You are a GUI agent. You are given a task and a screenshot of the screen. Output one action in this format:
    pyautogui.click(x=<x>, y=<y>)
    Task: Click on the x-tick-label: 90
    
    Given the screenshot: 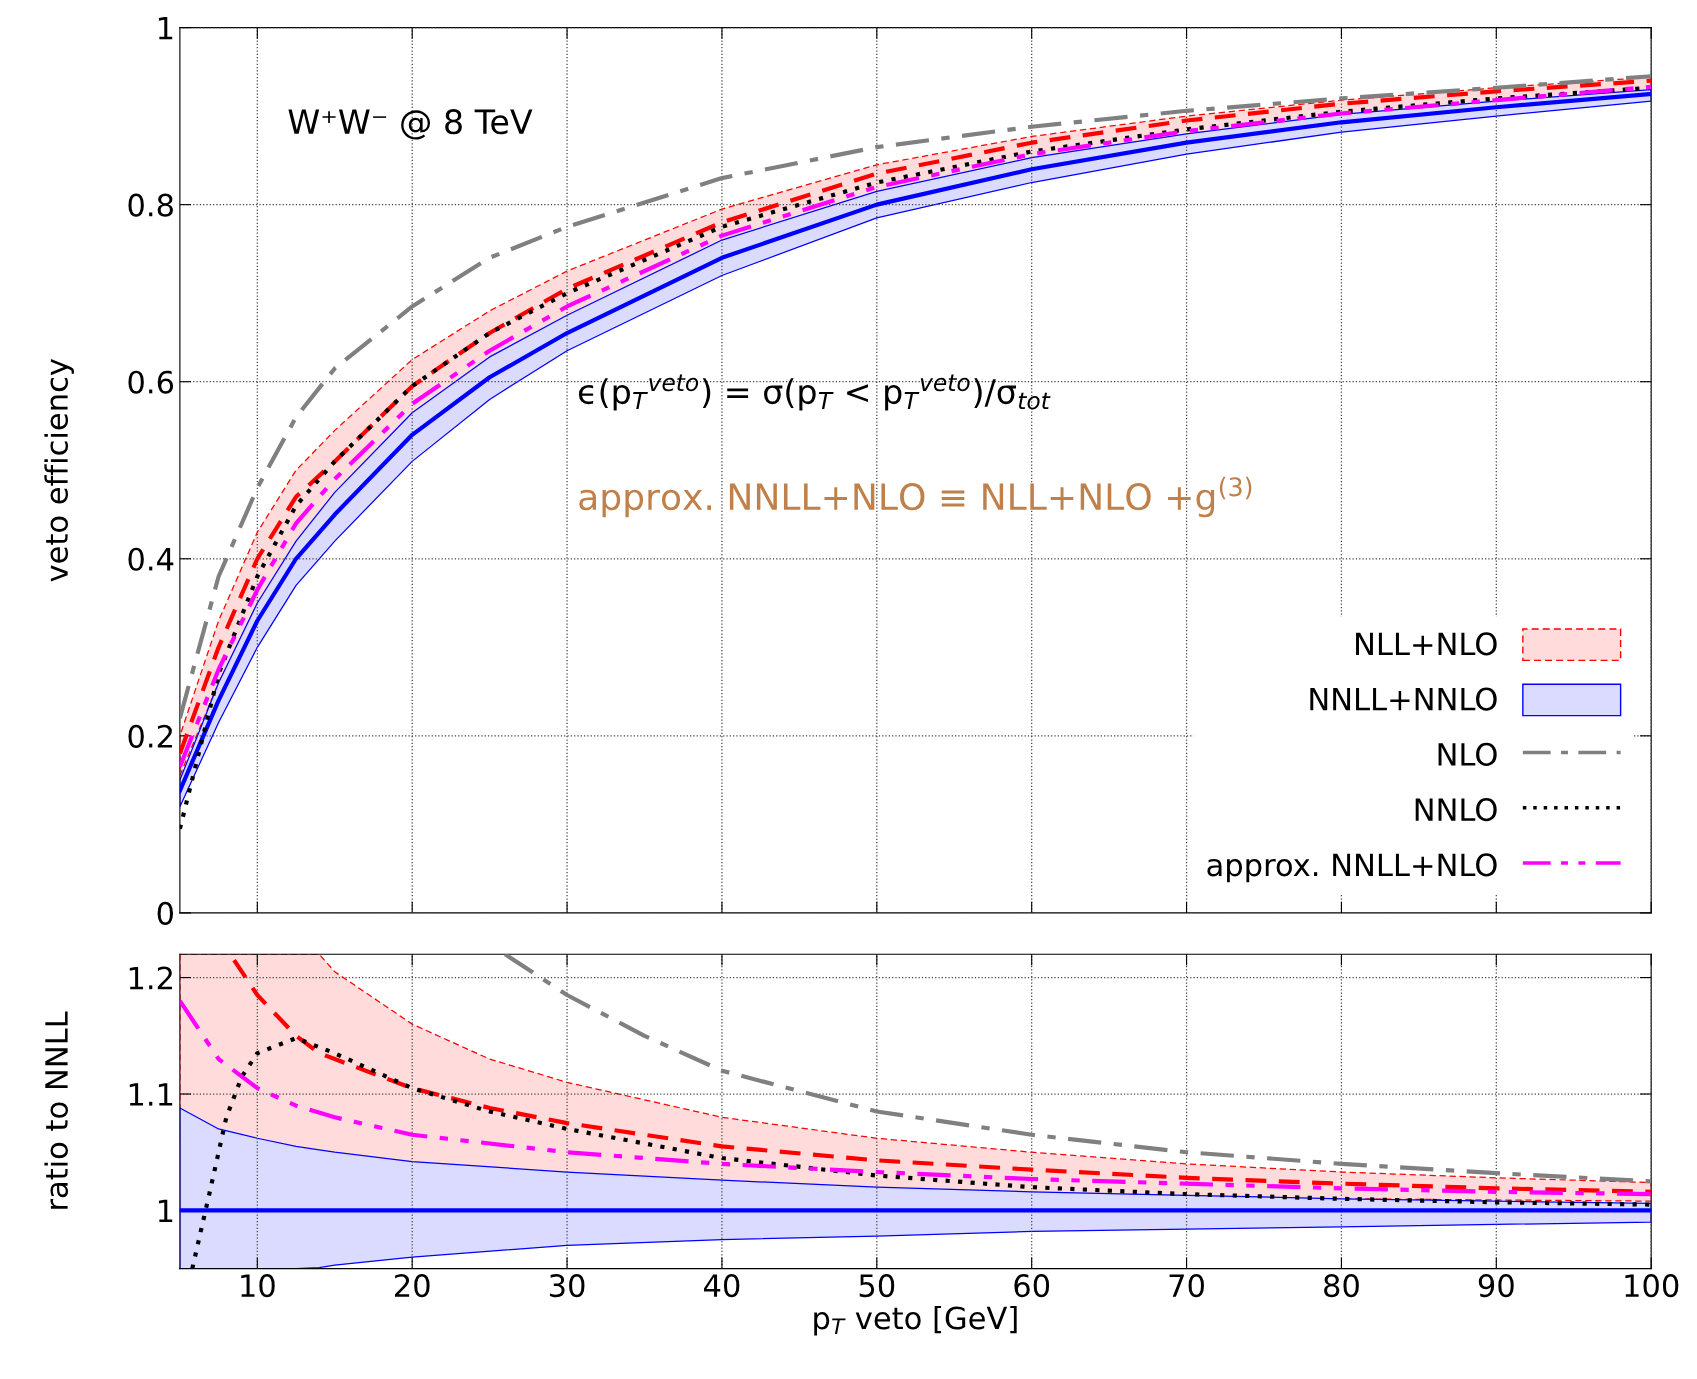 What is the action you would take?
    pyautogui.click(x=1496, y=1286)
    